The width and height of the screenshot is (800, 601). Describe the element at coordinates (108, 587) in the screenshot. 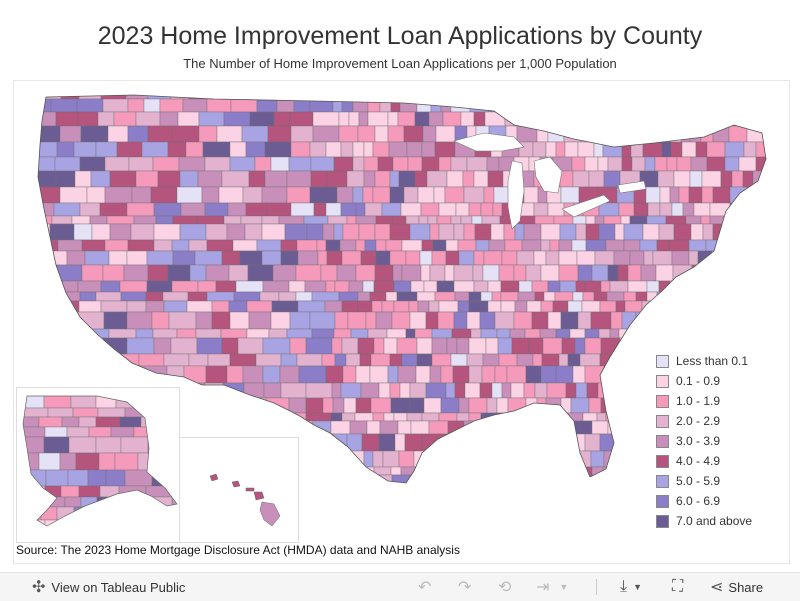

I see `view-on-tableau-link: ✣ View on Tableau Public` at that location.